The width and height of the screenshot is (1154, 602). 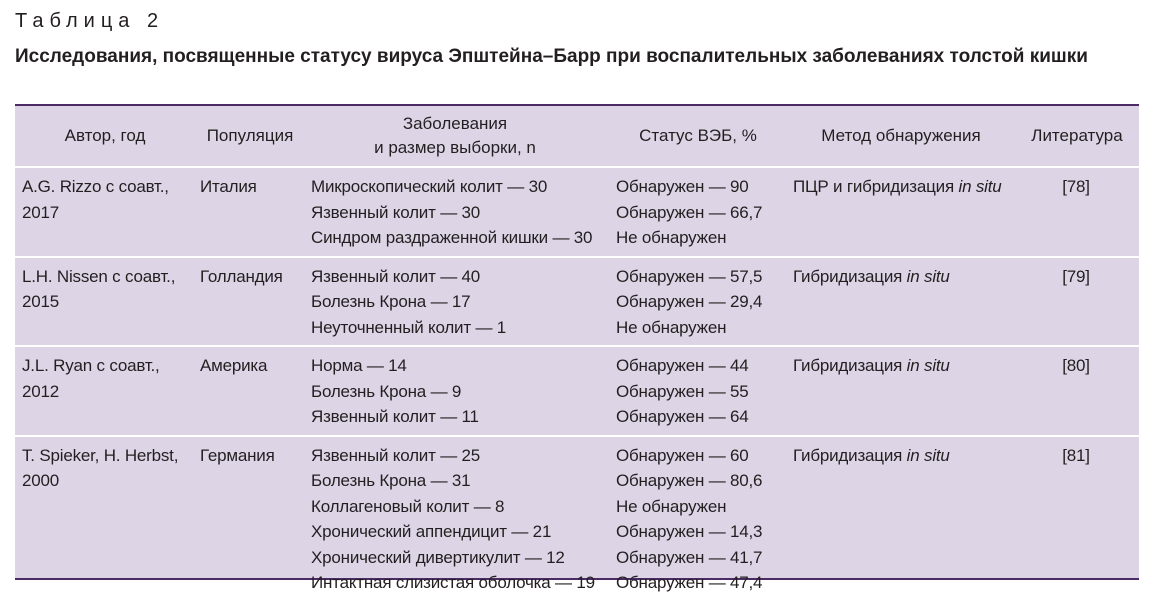 What do you see at coordinates (1076, 455) in the screenshot?
I see `cell-reference: [81]` at bounding box center [1076, 455].